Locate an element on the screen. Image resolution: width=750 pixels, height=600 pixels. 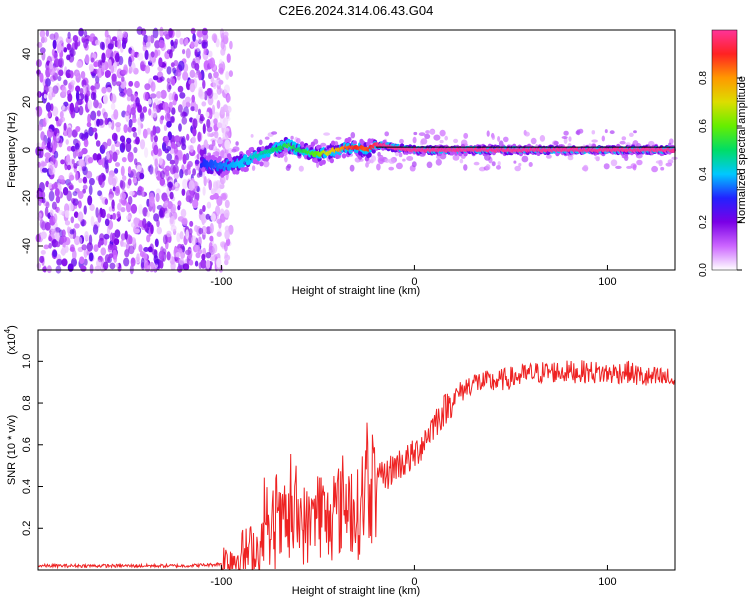
snr-multiplier-exponent: 4 is located at coordinates (7, 330).